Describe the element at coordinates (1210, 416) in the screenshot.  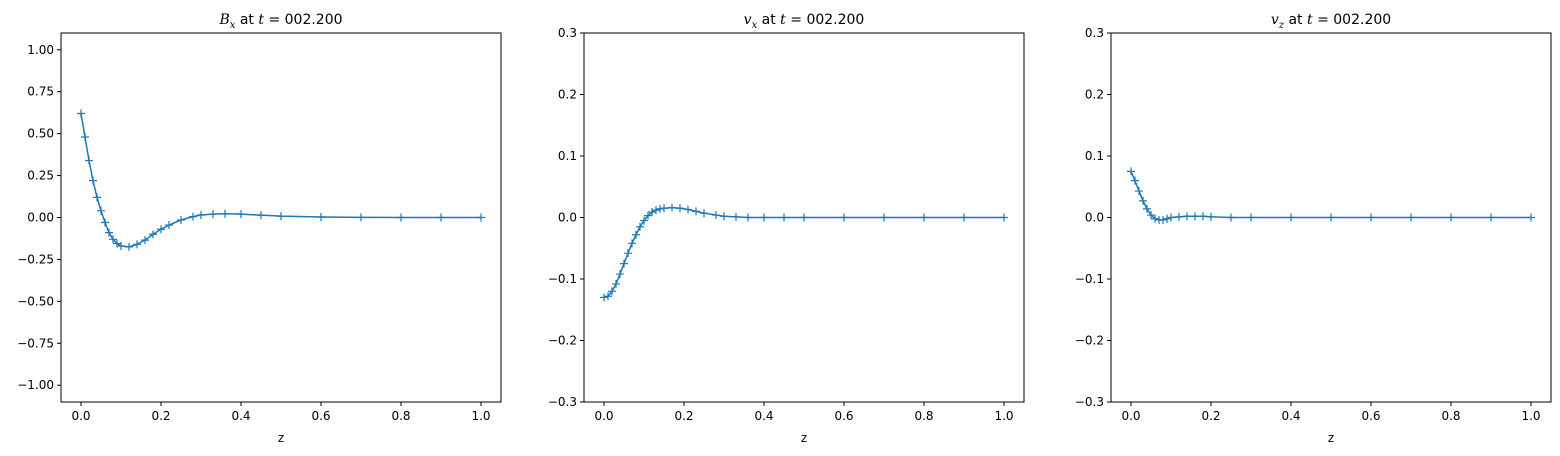
I see `x-tick-label: 0.2` at that location.